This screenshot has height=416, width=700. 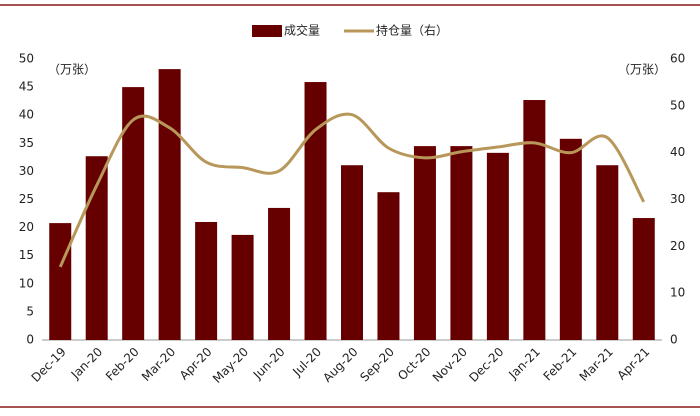 I want to click on x-tick-label: Dec-20, so click(x=486, y=365).